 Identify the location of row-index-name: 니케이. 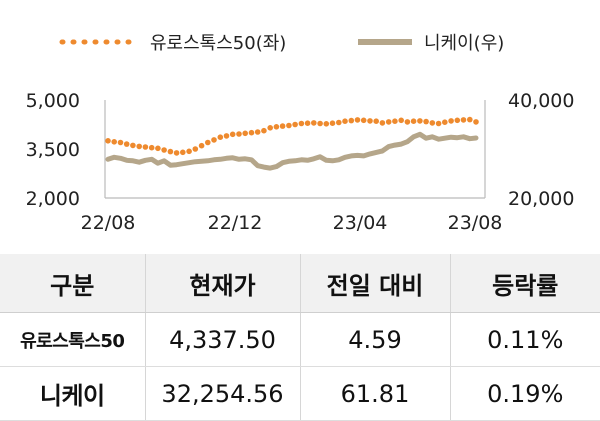
(73, 393).